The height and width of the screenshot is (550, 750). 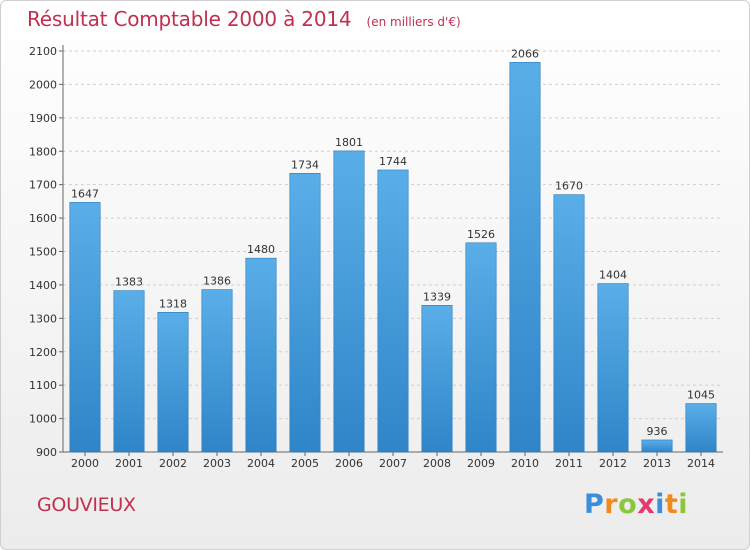 I want to click on x-tick-label: 2001, so click(x=129, y=463).